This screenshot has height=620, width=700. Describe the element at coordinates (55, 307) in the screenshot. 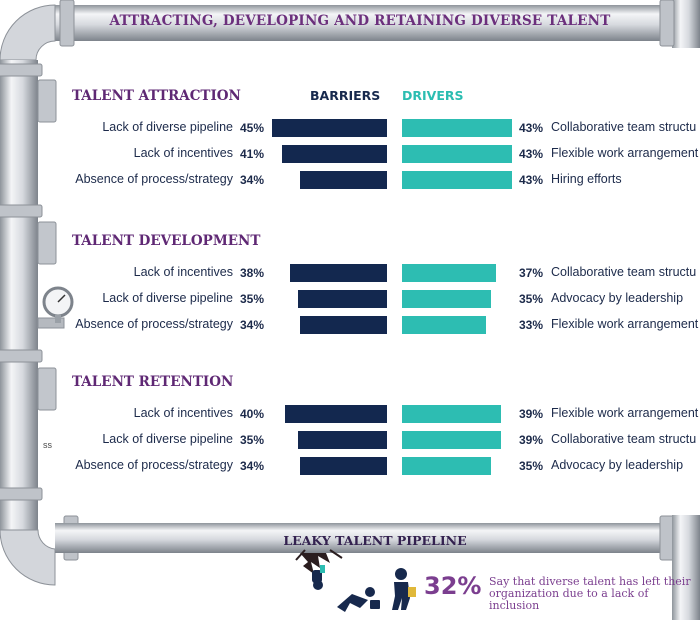

I see `gauge-icon` at that location.